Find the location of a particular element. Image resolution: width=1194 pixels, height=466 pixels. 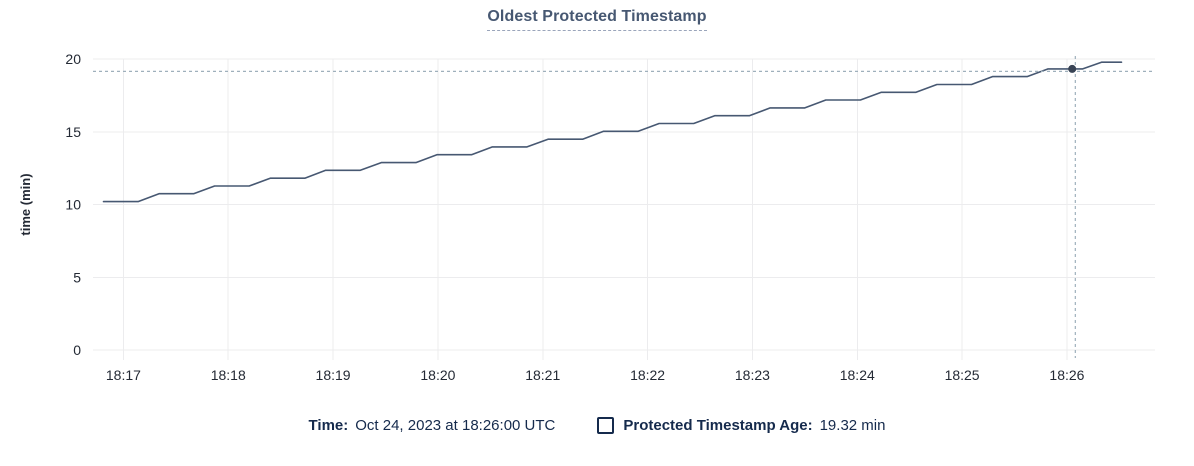

legend-time-value: Oct 24, 2023 at 18:26:00 UTC is located at coordinates (455, 425).